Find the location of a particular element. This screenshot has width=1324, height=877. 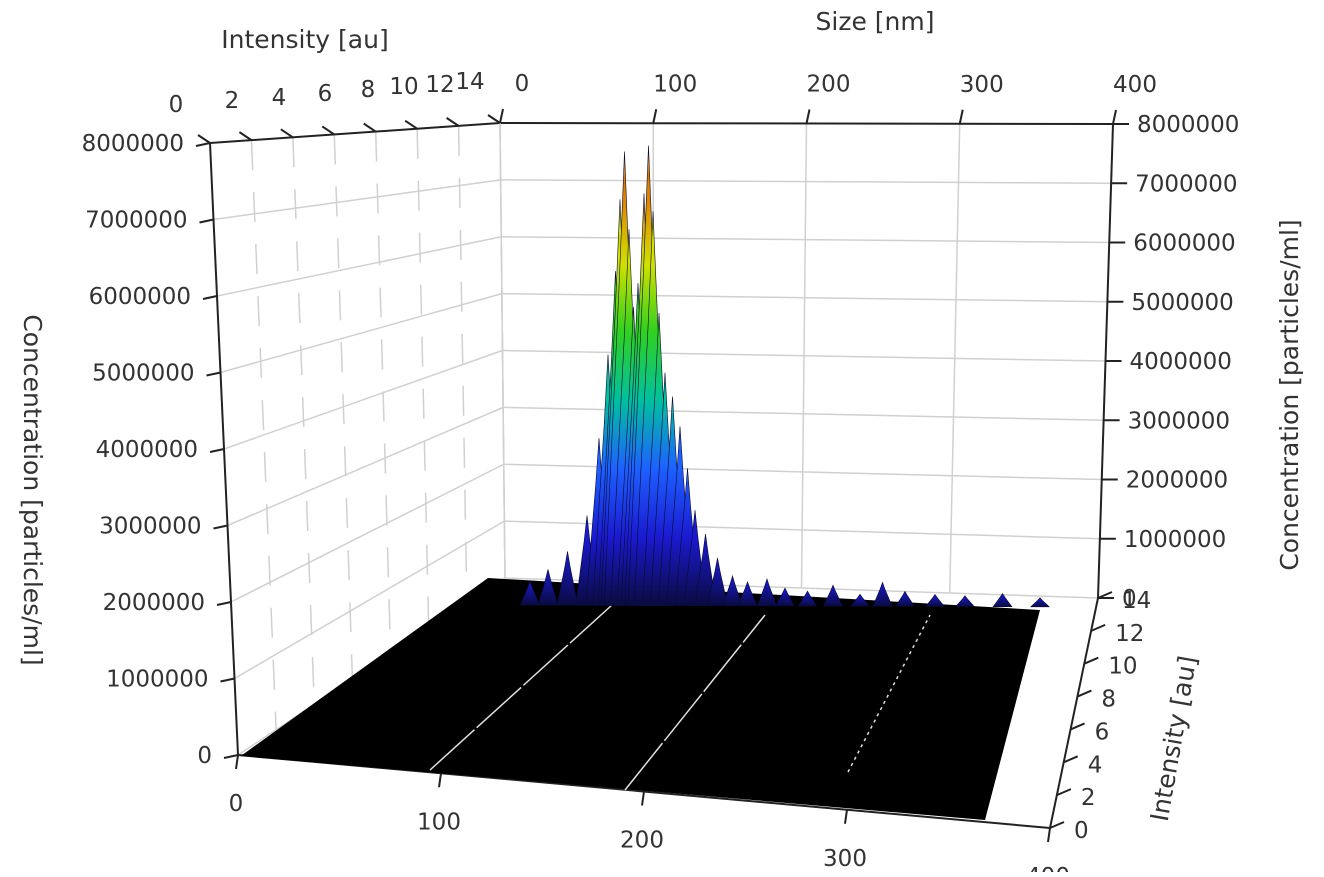

left-concentration-tick-label: 4000000 is located at coordinates (147, 450).